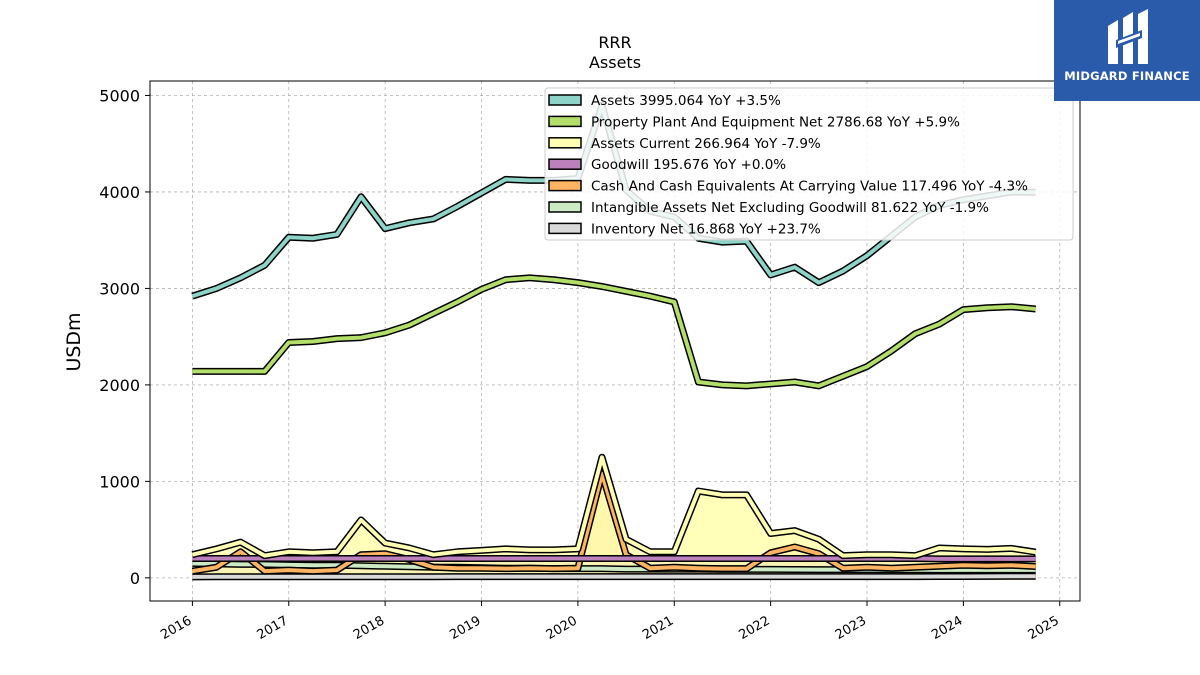  What do you see at coordinates (119, 385) in the screenshot?
I see `y-tick-label: 2000` at bounding box center [119, 385].